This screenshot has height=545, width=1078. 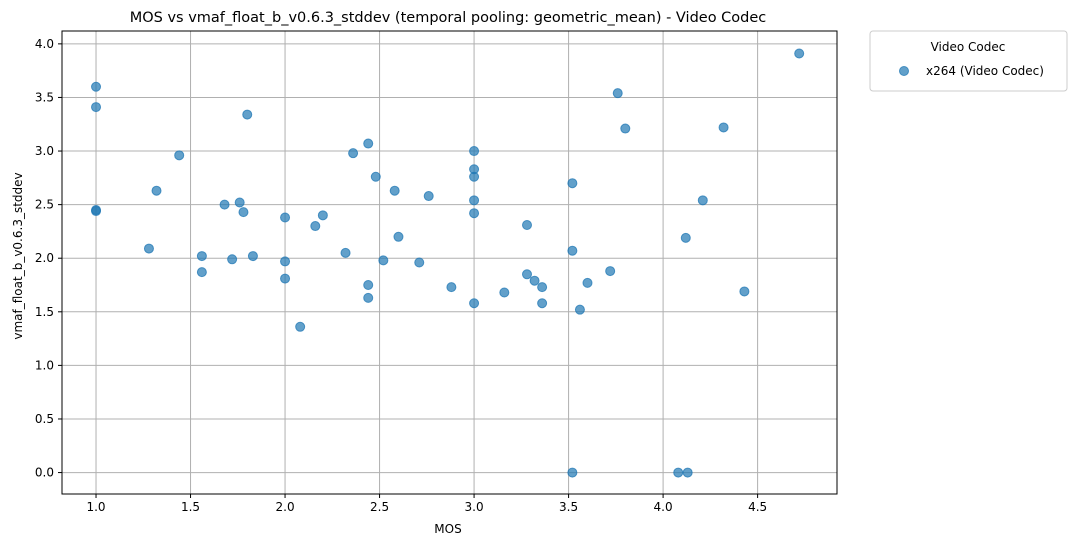 What do you see at coordinates (904, 71) in the screenshot?
I see `legend-marker` at bounding box center [904, 71].